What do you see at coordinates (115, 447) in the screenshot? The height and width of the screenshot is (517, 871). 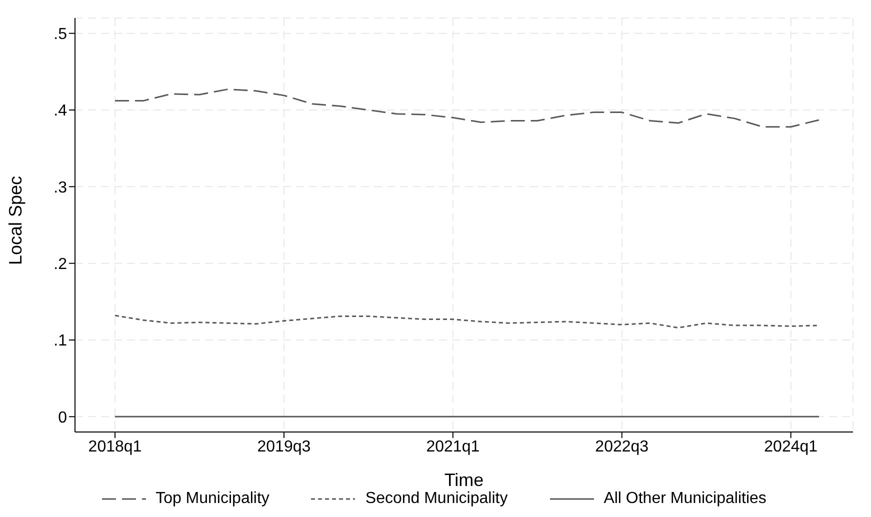 I see `x-tick-label: 2018q1` at bounding box center [115, 447].